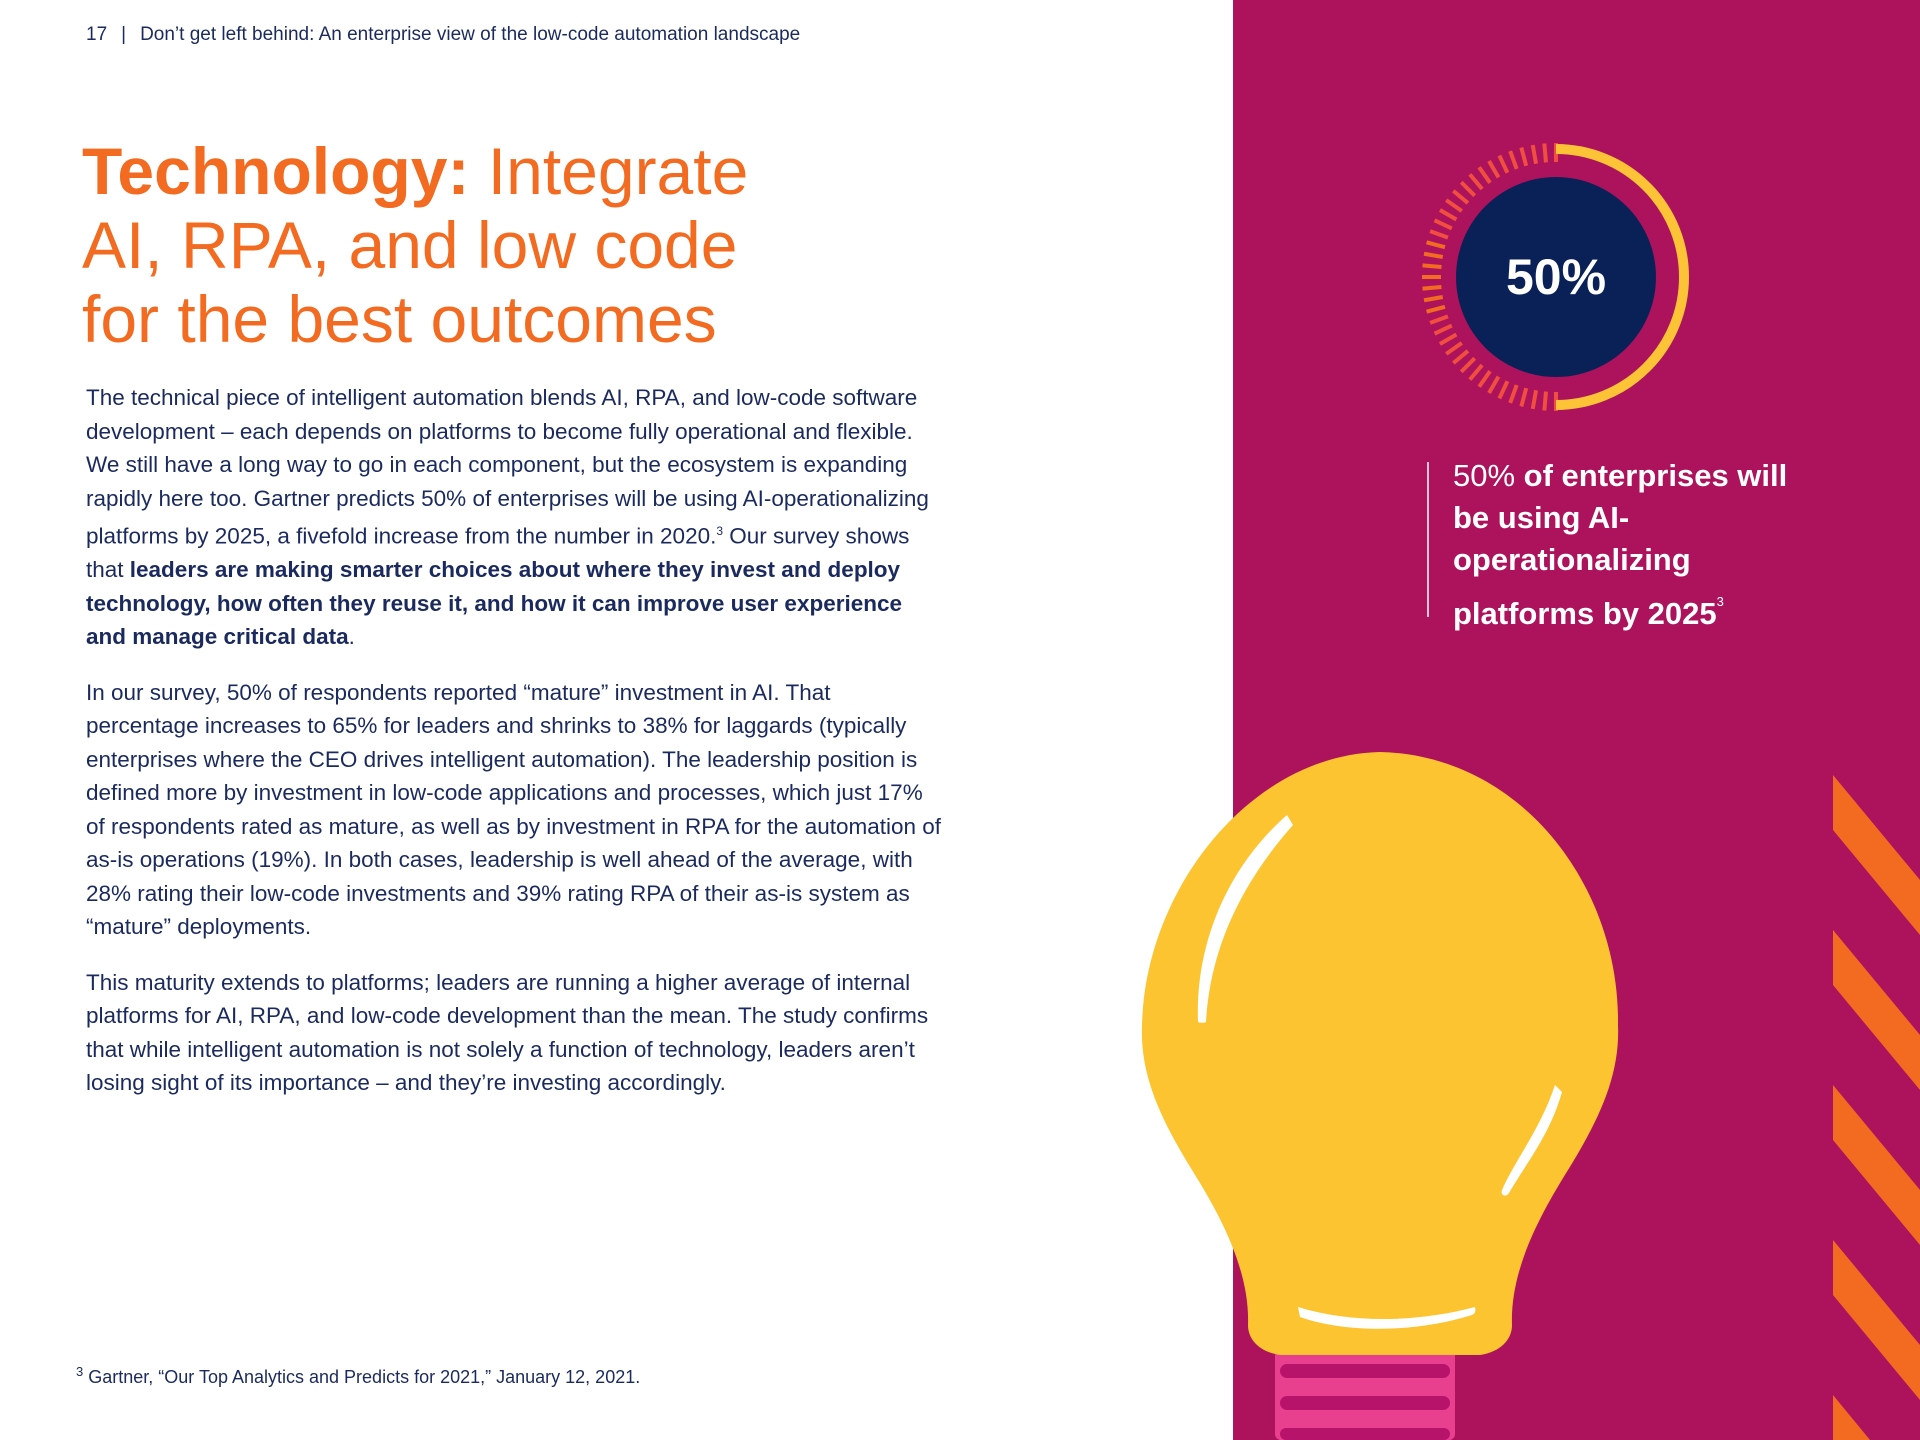 The height and width of the screenshot is (1440, 1920). I want to click on stat-caption-ref: 3, so click(1720, 601).